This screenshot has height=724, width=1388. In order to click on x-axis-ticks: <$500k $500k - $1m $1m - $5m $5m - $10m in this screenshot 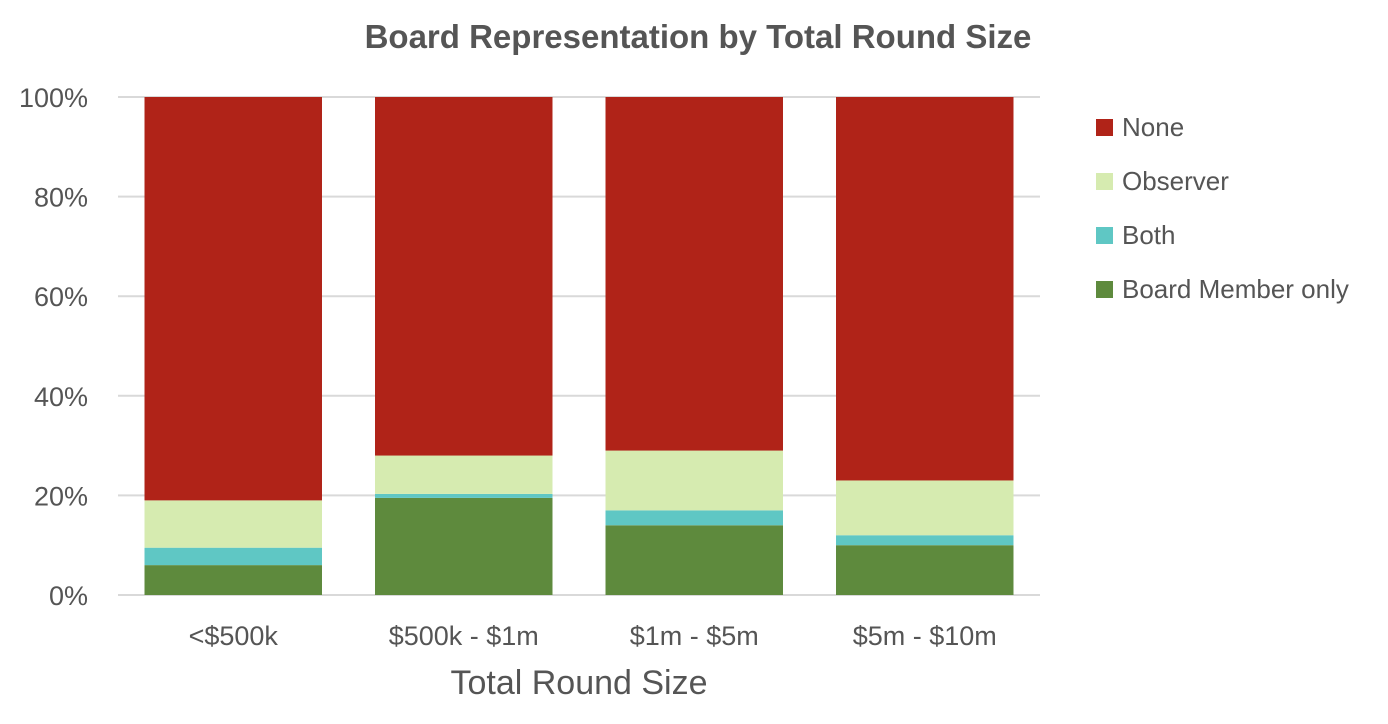, I will do `click(593, 636)`.